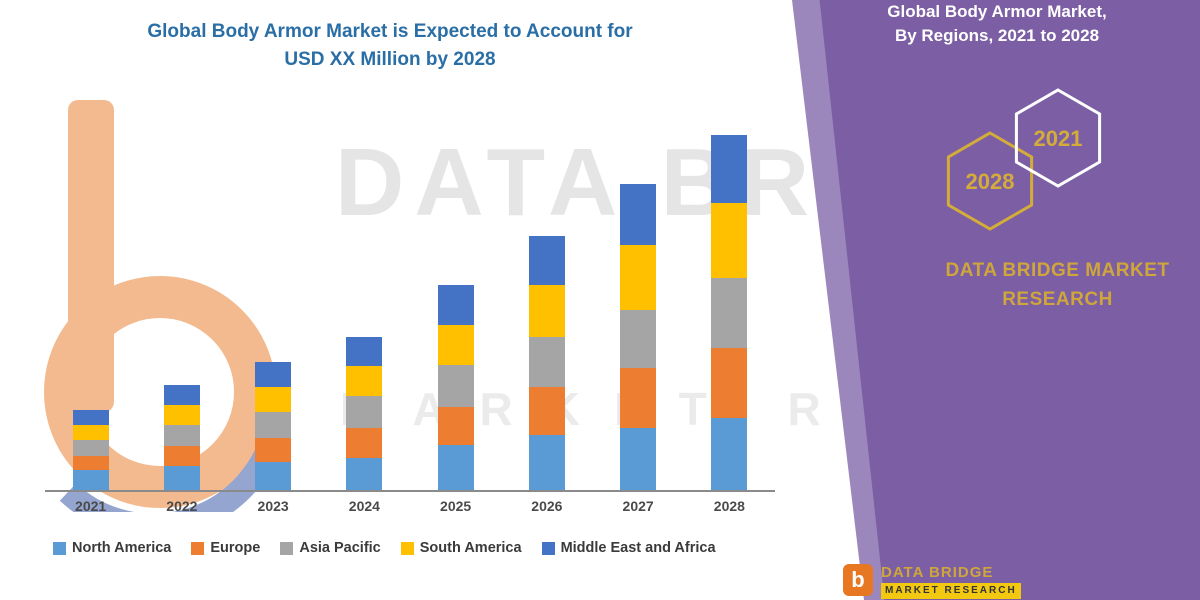  What do you see at coordinates (181, 478) in the screenshot?
I see `segment-2022-north-america` at bounding box center [181, 478].